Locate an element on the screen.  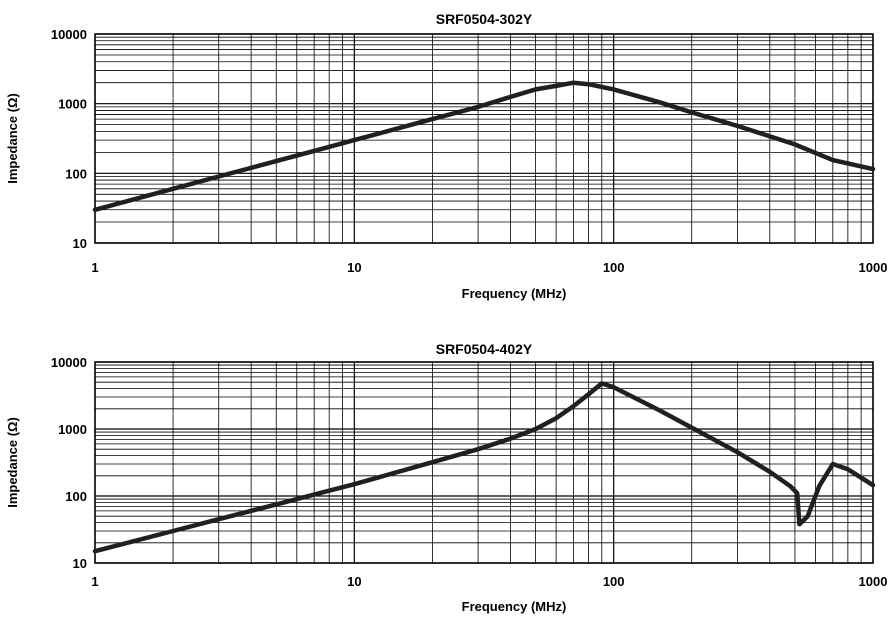
chart-title: SRF0504-402Y is located at coordinates (484, 349).